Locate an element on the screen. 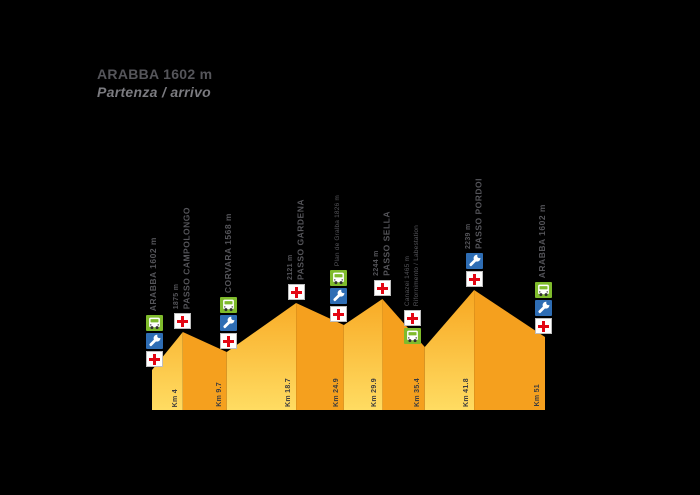 Image resolution: width=700 pixels, height=495 pixels. station-label: 2239 m PASSO PORDOI is located at coordinates (474, 213).